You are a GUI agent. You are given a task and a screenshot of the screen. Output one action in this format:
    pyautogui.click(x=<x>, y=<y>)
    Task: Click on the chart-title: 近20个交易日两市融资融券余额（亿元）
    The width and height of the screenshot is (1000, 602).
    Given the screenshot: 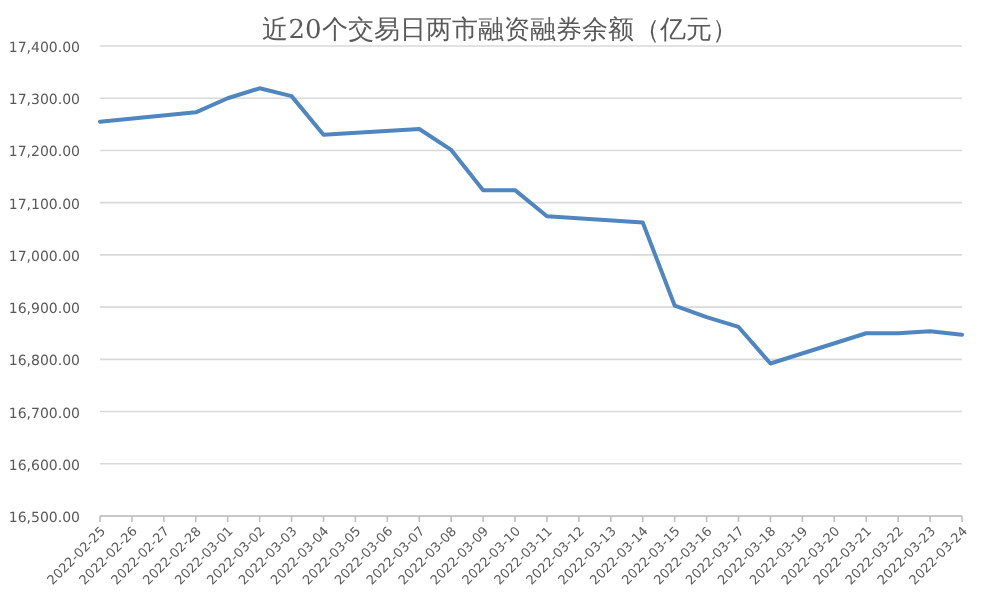 What is the action you would take?
    pyautogui.click(x=500, y=30)
    